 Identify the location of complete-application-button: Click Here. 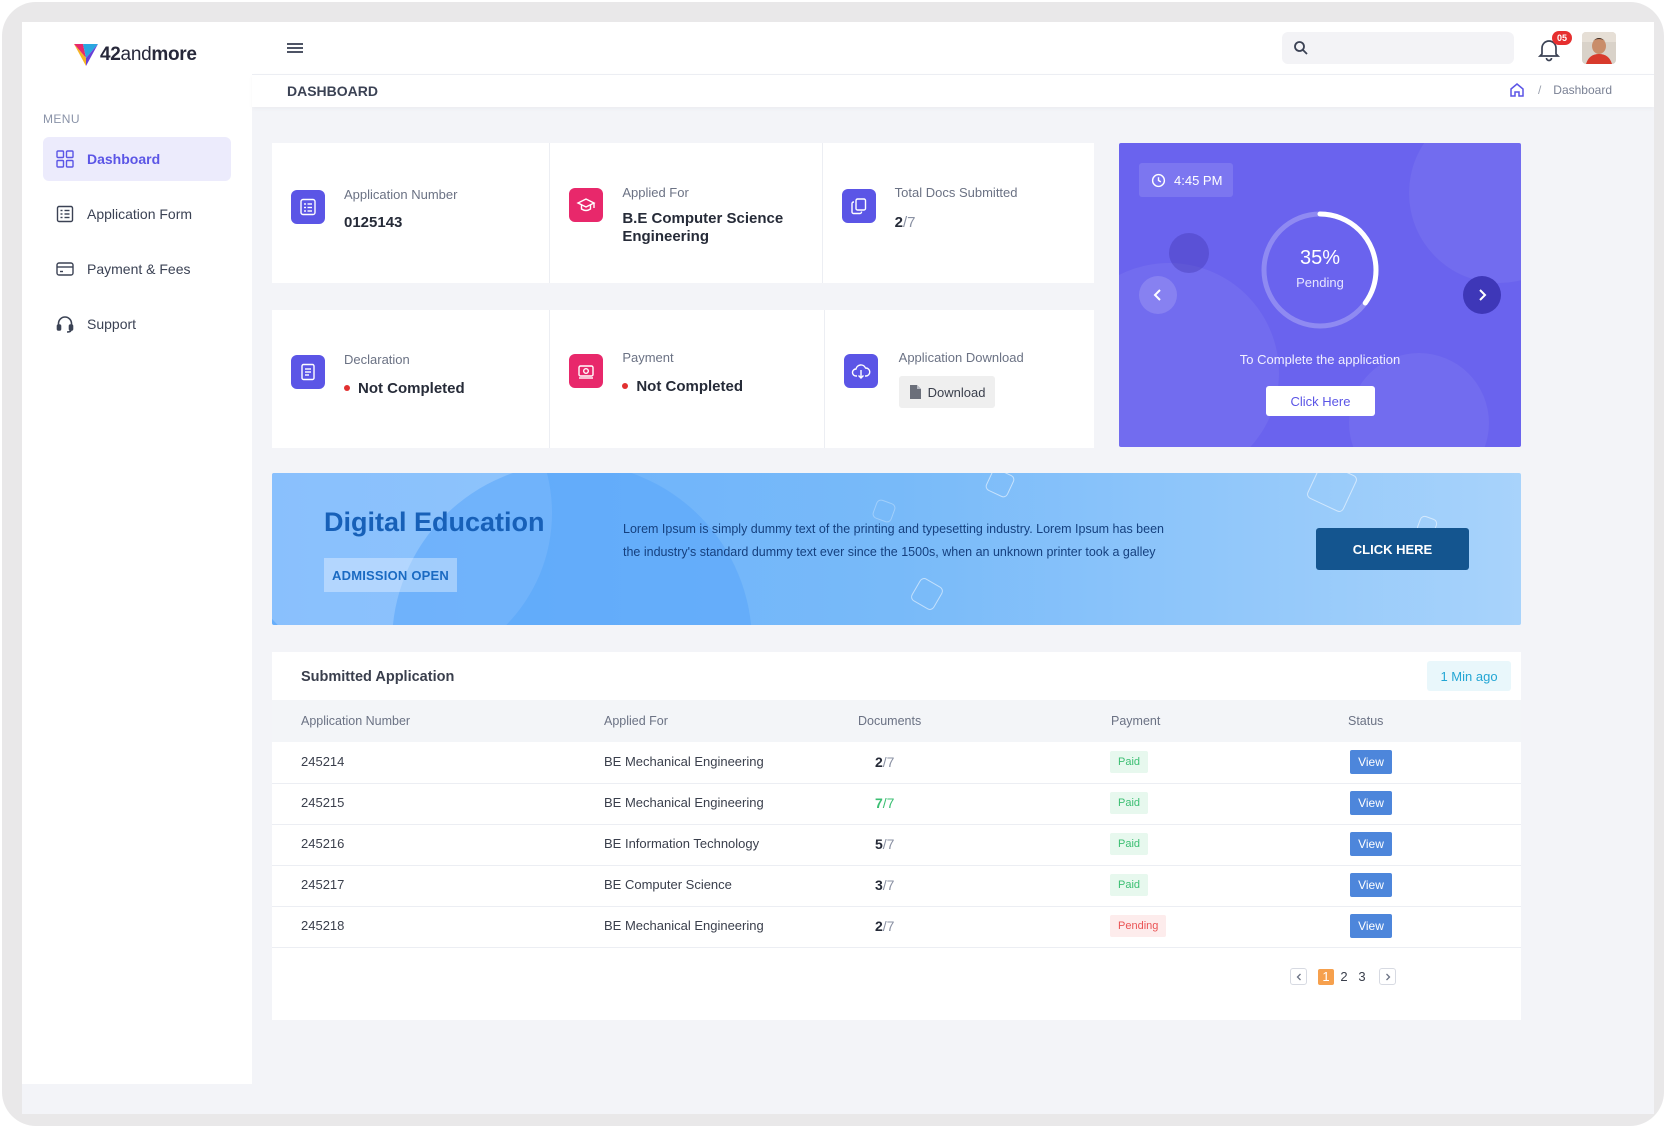
(1320, 401).